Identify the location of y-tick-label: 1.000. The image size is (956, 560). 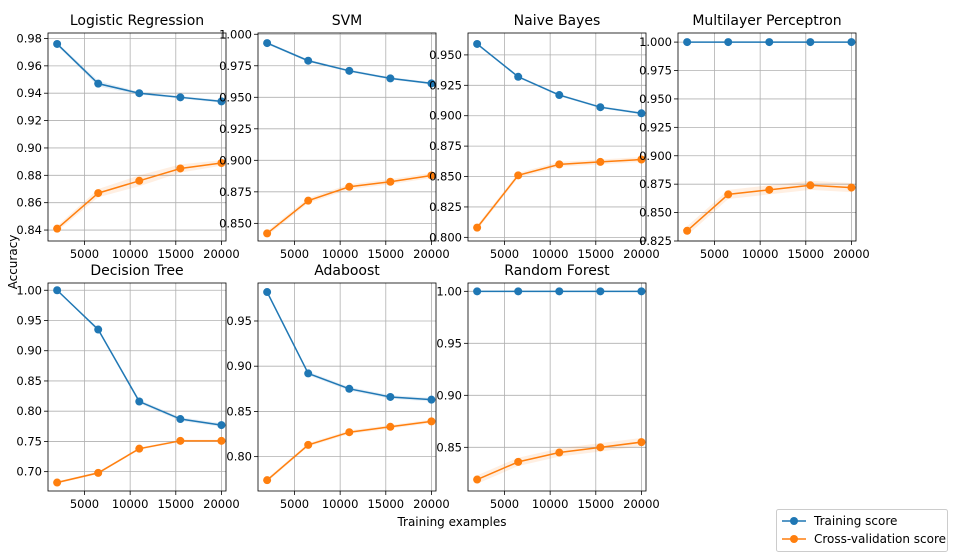
(655, 42).